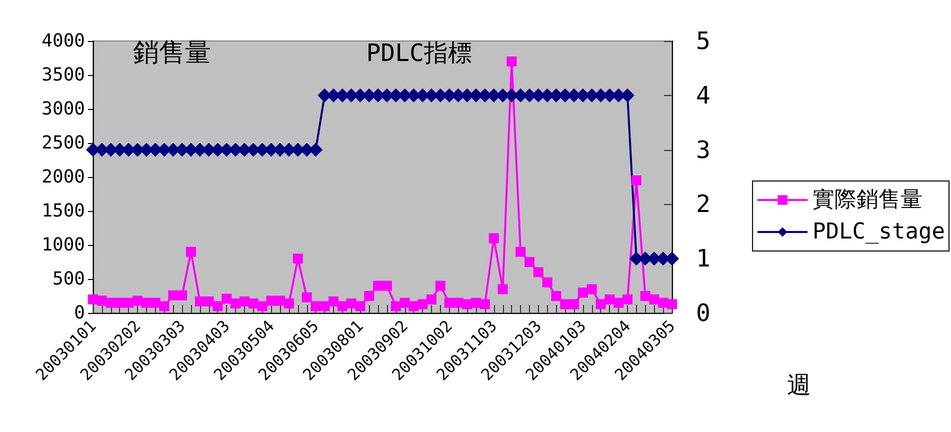 The width and height of the screenshot is (951, 432). I want to click on y-tick-label: 2000, so click(63, 177).